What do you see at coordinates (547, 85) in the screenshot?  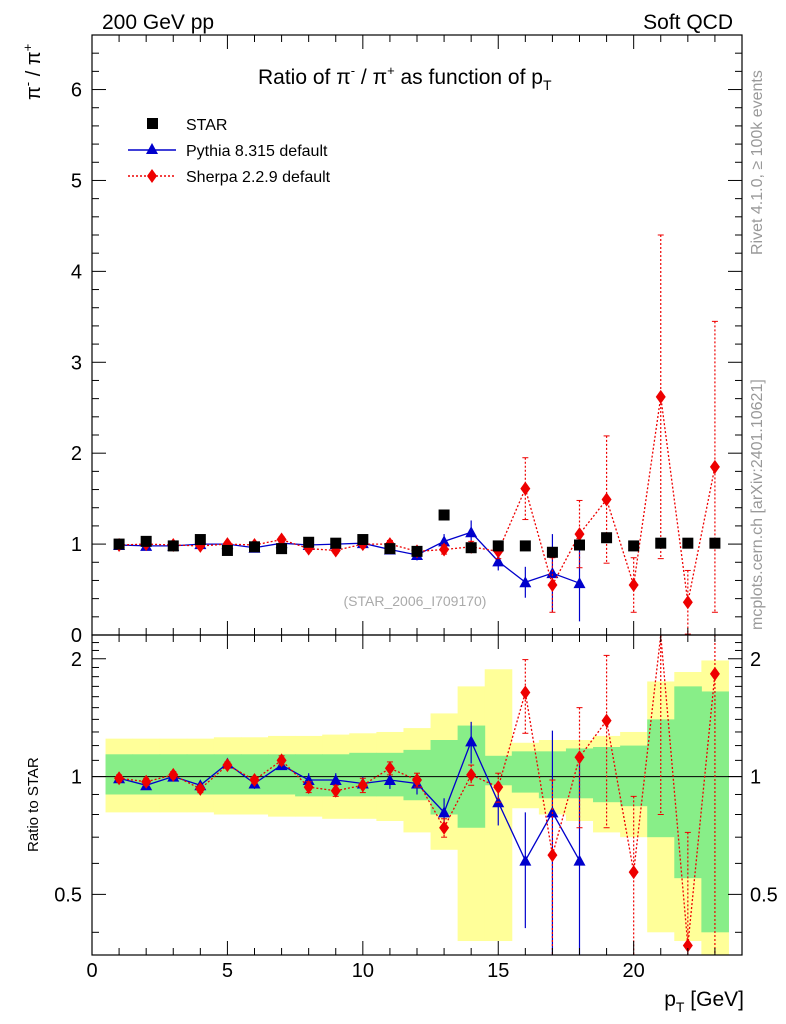 I see `title-subscript-t: T` at bounding box center [547, 85].